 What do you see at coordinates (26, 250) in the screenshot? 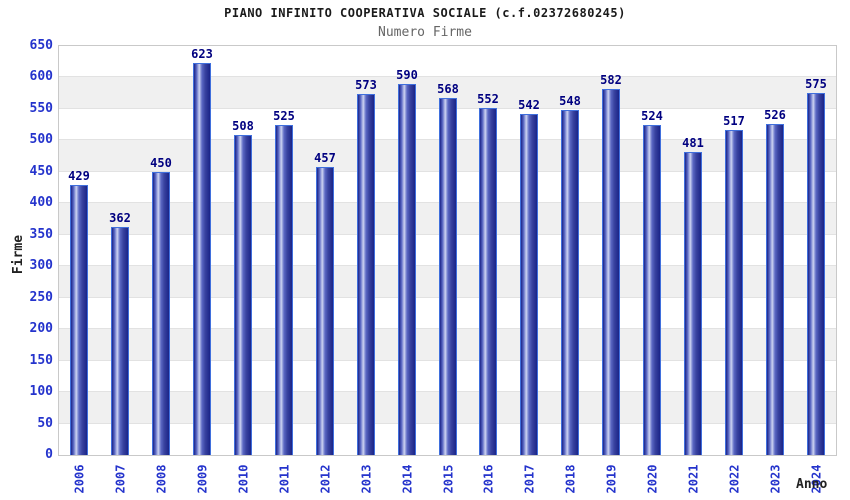
I see `y-axis-tick-labels: 0 50 100 150 200 250 300 350 400 450 500 550 600 650` at bounding box center [26, 250].